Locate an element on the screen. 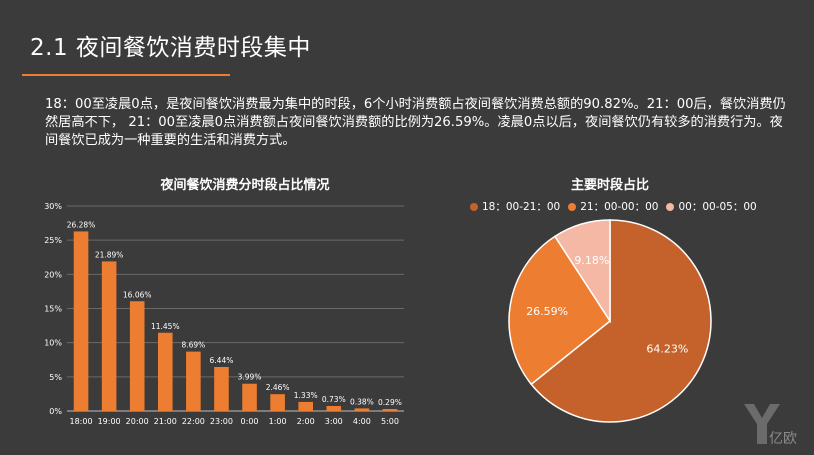 This screenshot has width=814, height=455. bar-value-label: 6.44% is located at coordinates (222, 360).